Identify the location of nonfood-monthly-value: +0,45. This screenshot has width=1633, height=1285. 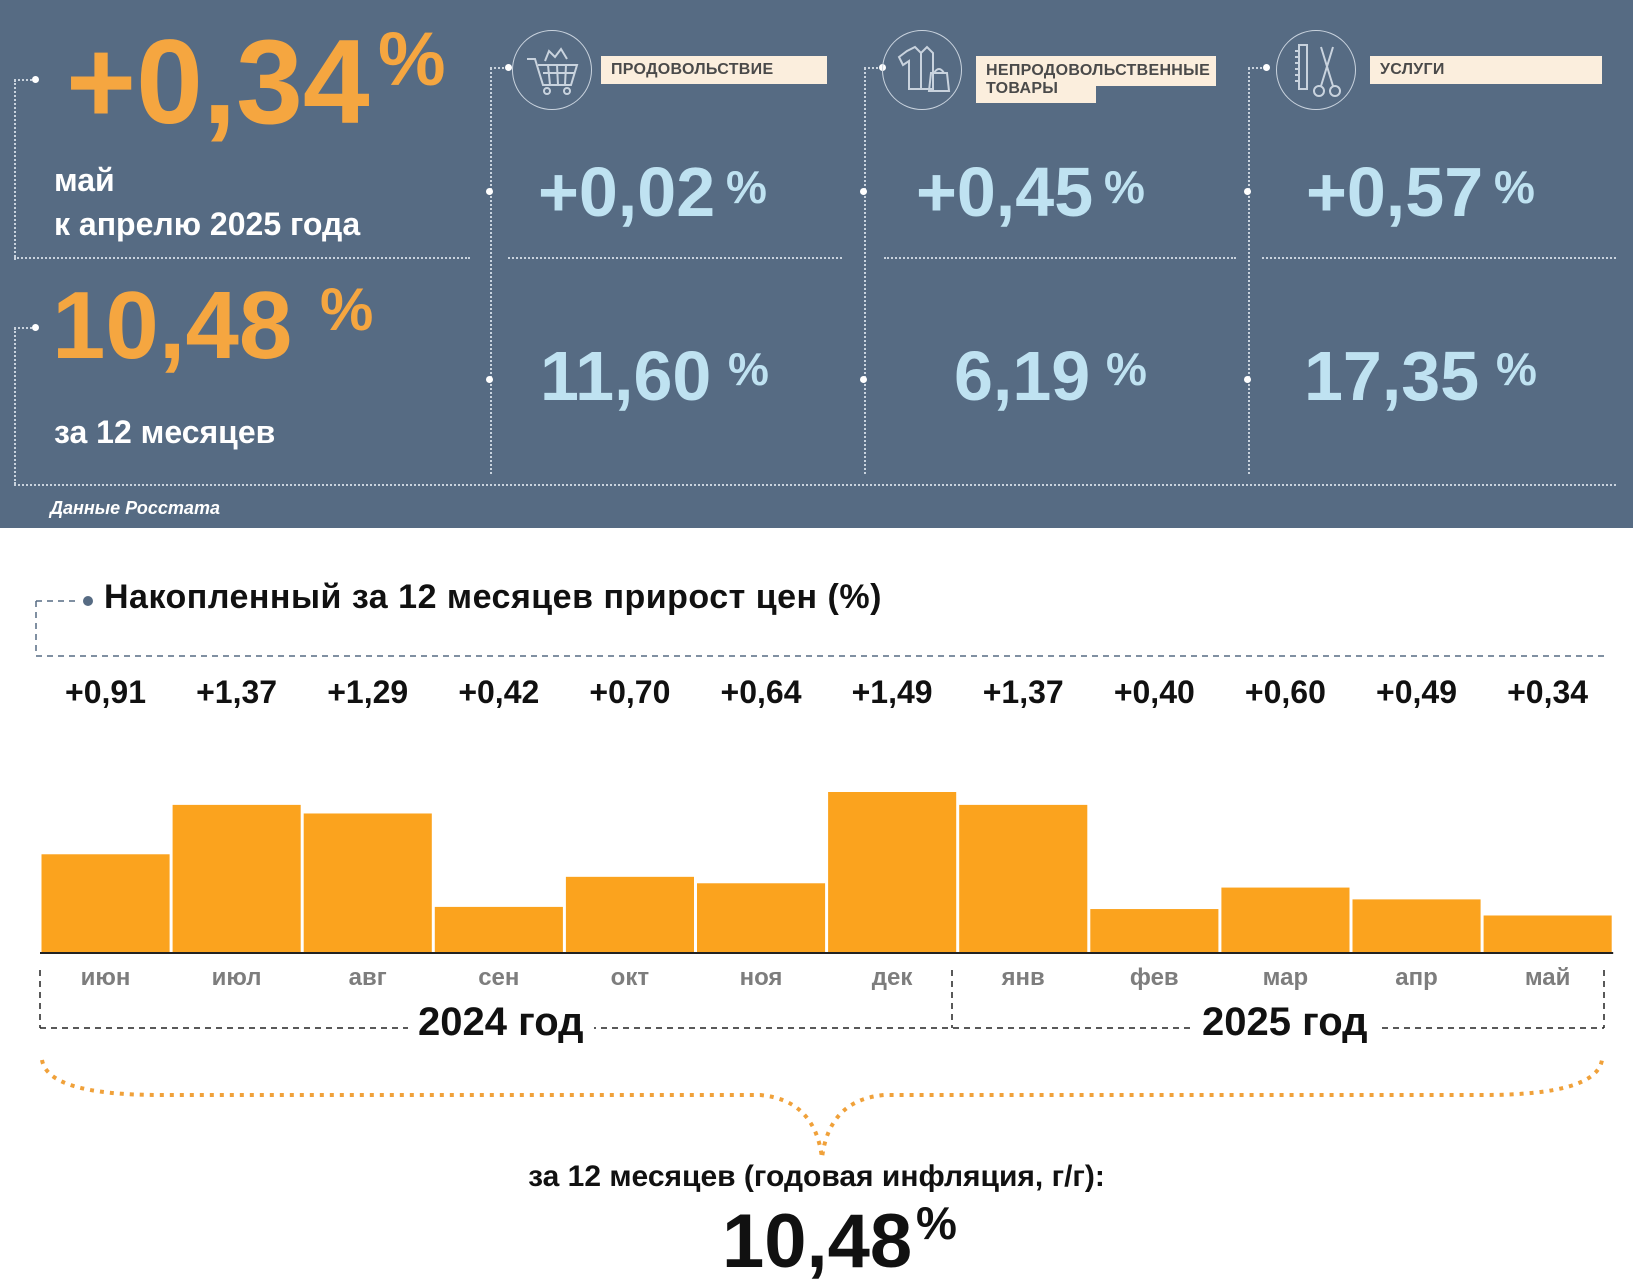
(1005, 192).